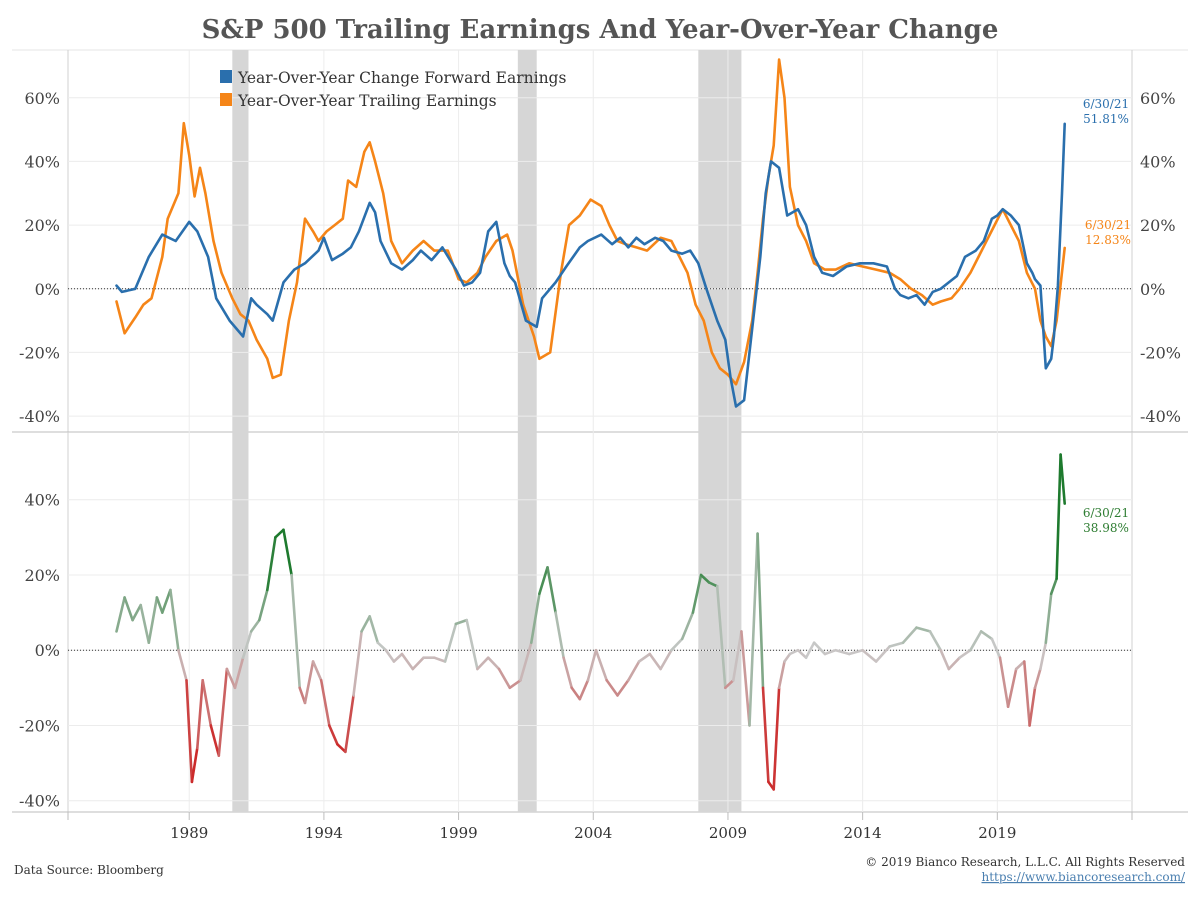 This screenshot has width=1200, height=900. I want to click on annotation-trailing-value: 12.83%, so click(1108, 240).